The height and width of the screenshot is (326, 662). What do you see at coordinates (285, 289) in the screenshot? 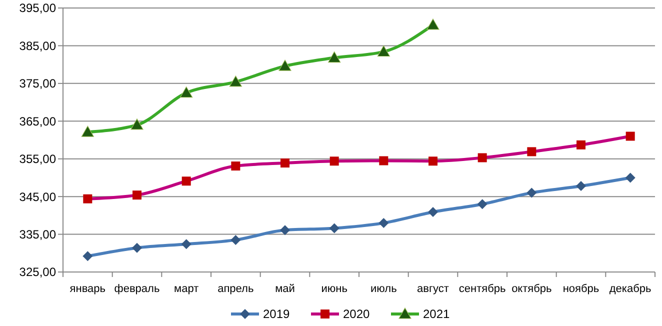
I see `x-tick-label: май` at bounding box center [285, 289].